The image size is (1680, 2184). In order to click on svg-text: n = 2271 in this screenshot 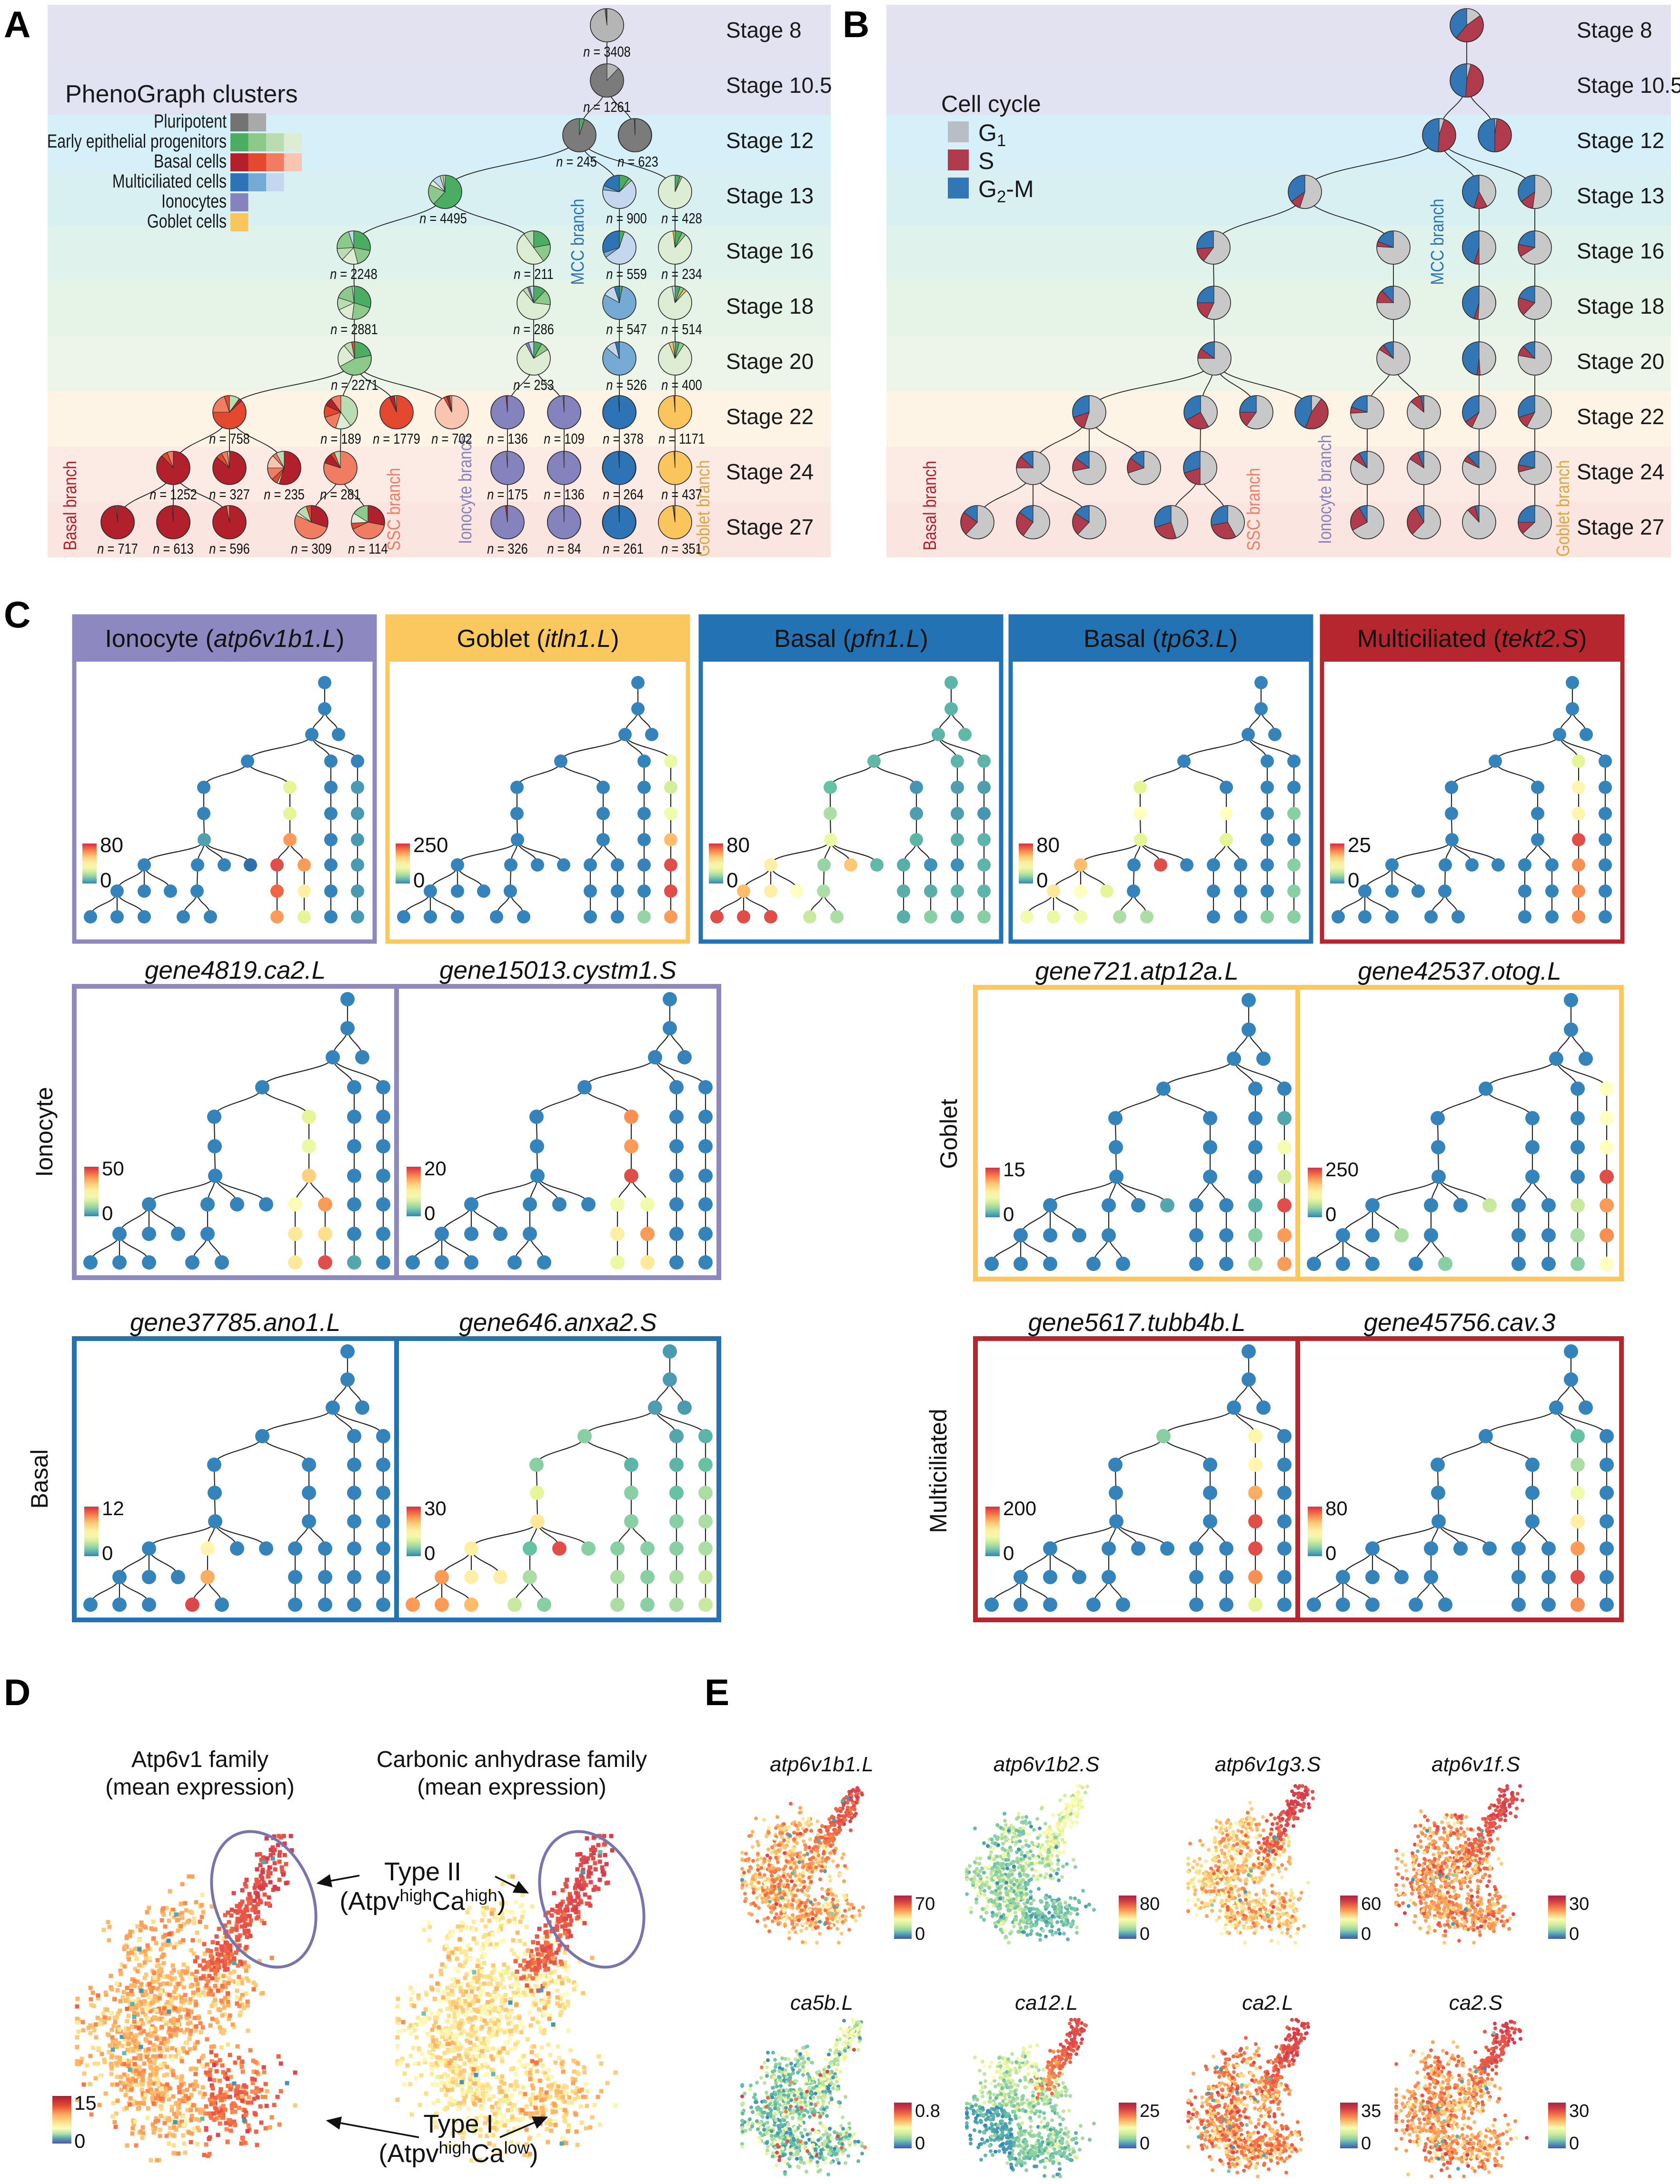, I will do `click(354, 385)`.